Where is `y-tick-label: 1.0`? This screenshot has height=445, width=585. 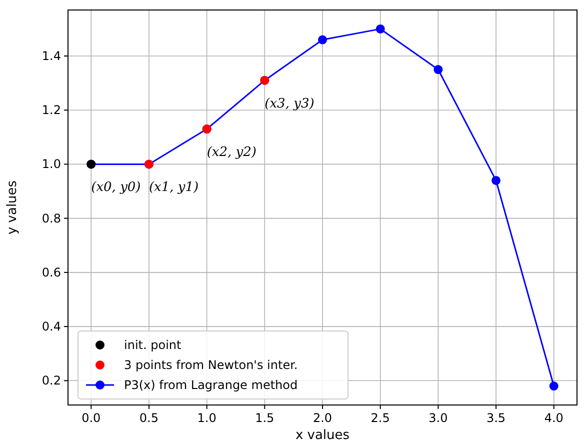
y-tick-label: 1.0 is located at coordinates (51, 164).